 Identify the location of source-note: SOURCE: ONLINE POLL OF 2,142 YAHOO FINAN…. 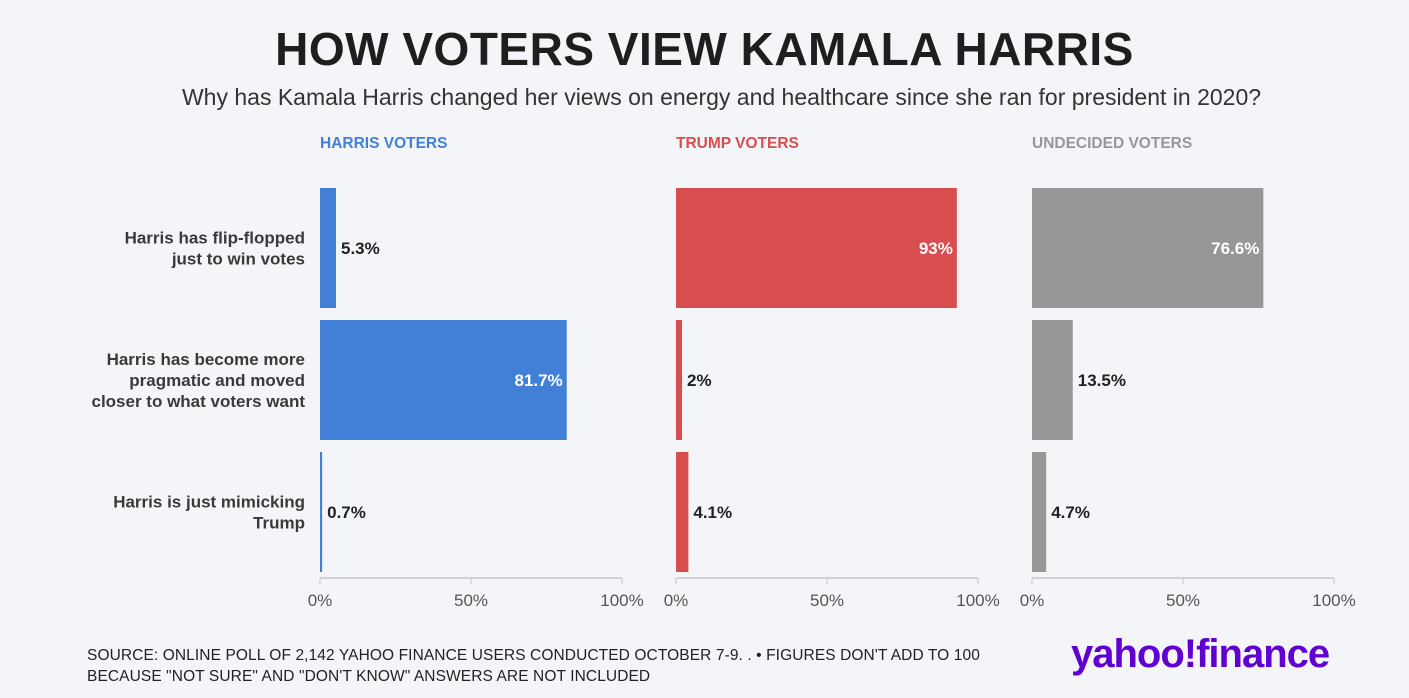
(537, 666).